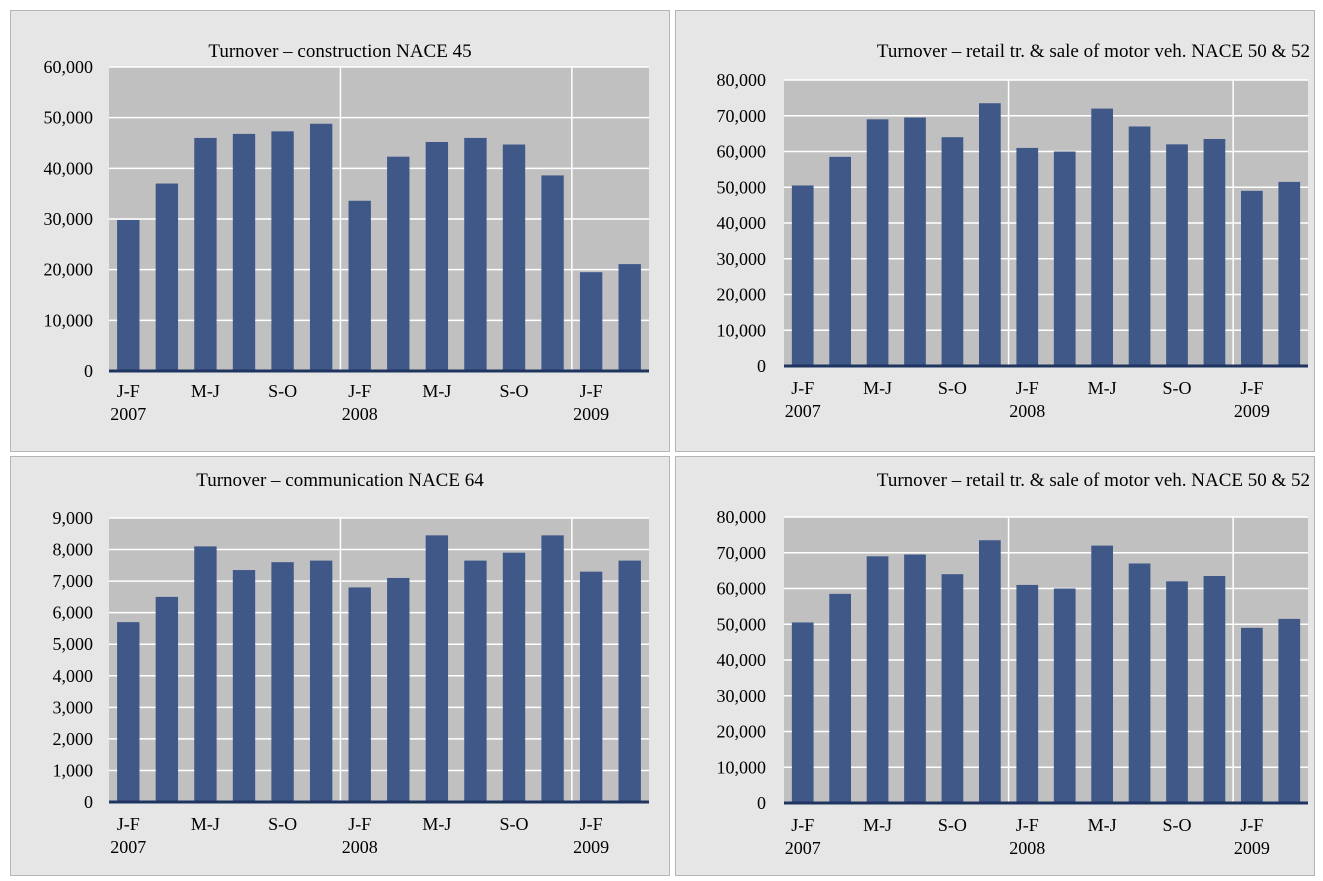 This screenshot has width=1323, height=881. I want to click on y-tick-label: 7,000, so click(73, 581).